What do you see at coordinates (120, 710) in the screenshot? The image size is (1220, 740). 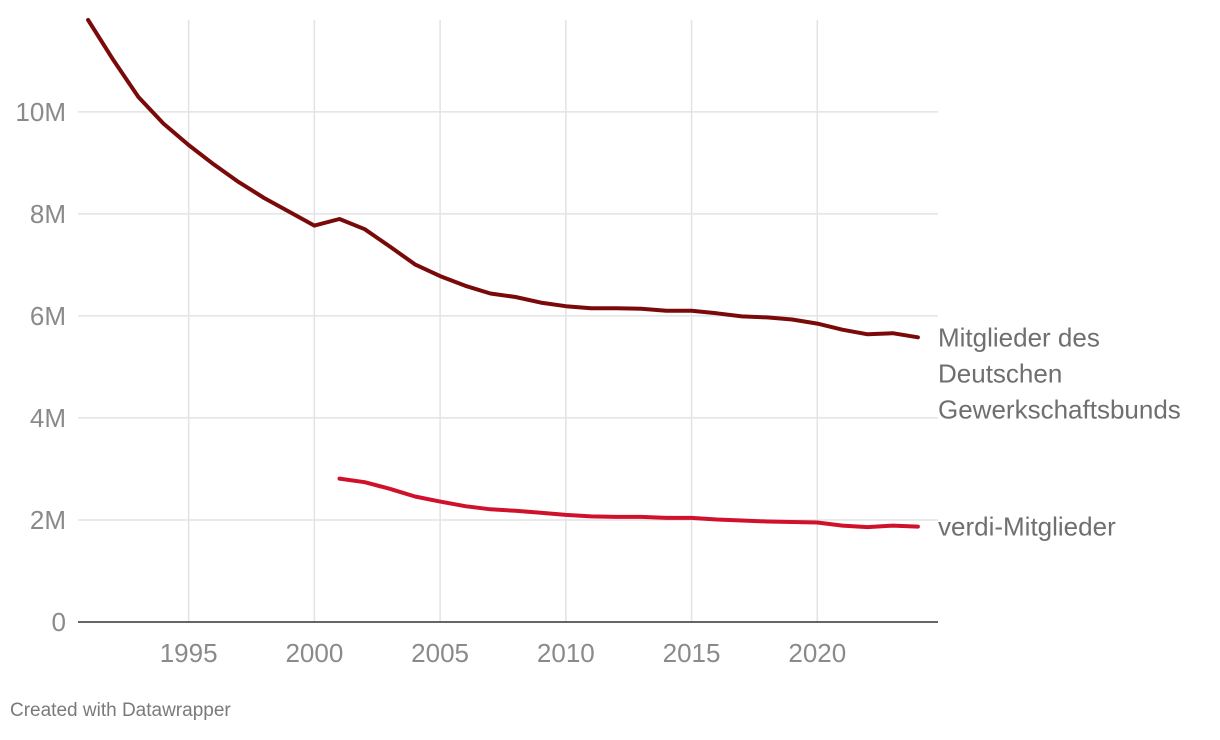 I see `footer-credit: Created with Datawrapper` at bounding box center [120, 710].